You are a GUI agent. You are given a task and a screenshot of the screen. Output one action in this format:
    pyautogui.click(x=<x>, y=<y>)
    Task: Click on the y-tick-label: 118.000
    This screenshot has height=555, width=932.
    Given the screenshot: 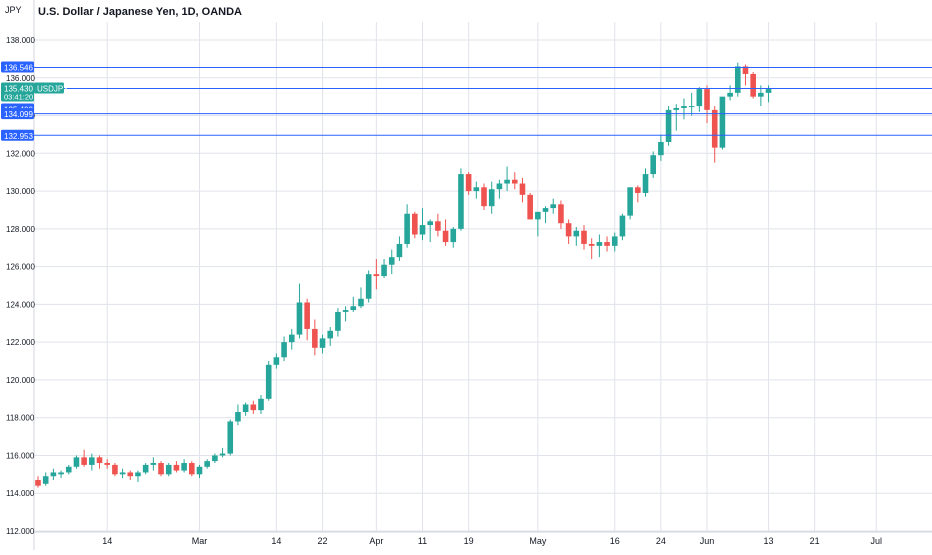 What is the action you would take?
    pyautogui.click(x=20, y=418)
    